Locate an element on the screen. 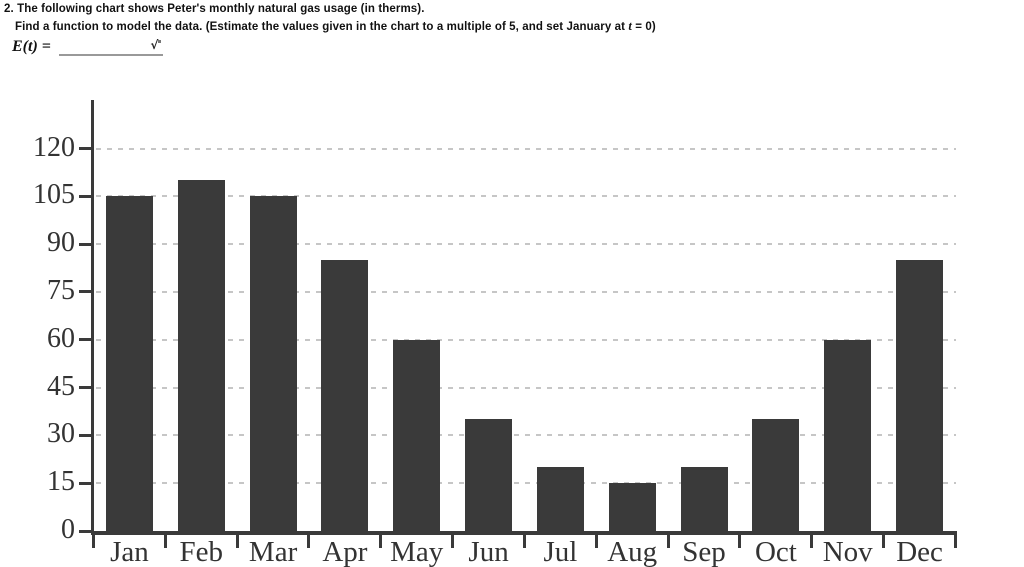  y-axis is located at coordinates (92, 317).